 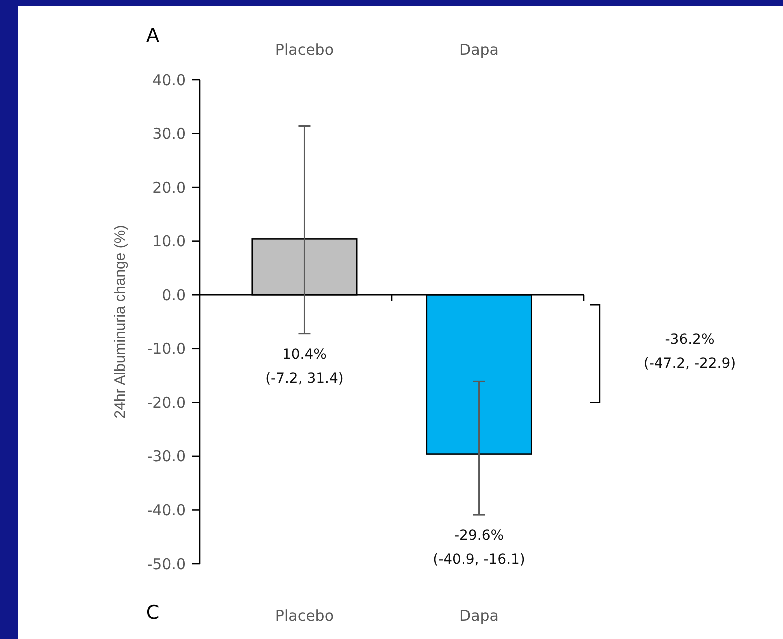 What do you see at coordinates (166, 564) in the screenshot?
I see `y-tick-label: -50.0` at bounding box center [166, 564].